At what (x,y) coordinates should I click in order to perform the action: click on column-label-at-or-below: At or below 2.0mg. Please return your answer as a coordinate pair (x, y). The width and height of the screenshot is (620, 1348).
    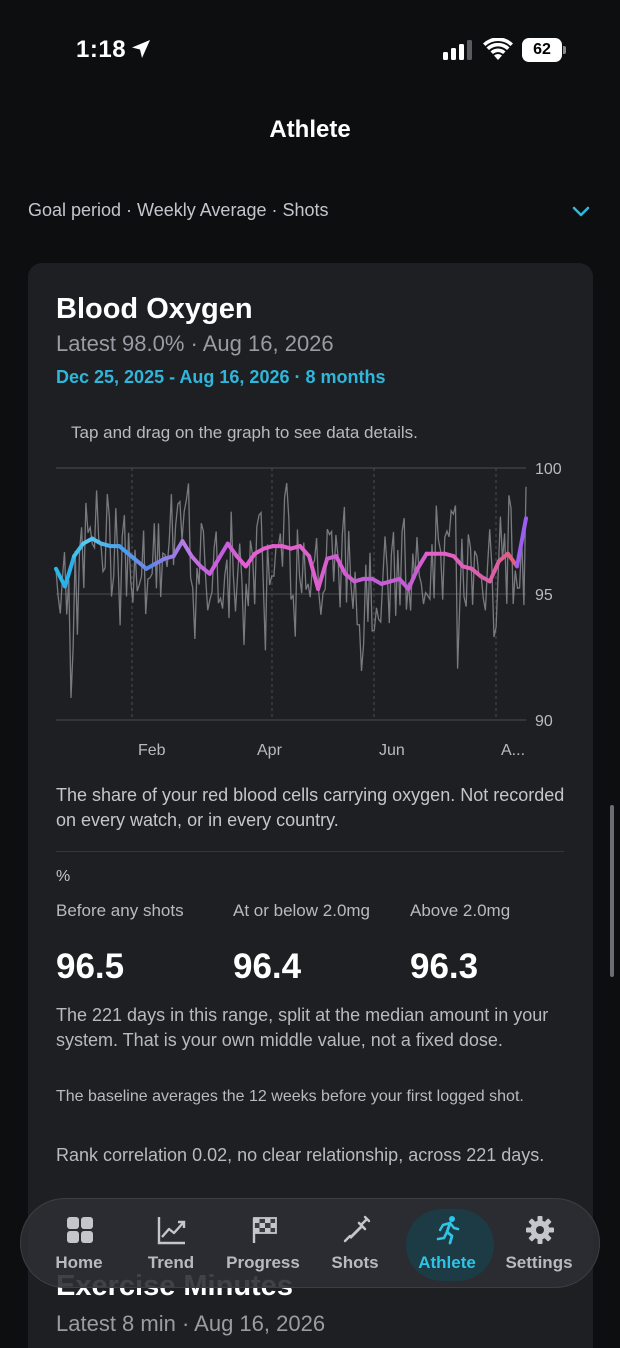
    Looking at the image, I should click on (302, 910).